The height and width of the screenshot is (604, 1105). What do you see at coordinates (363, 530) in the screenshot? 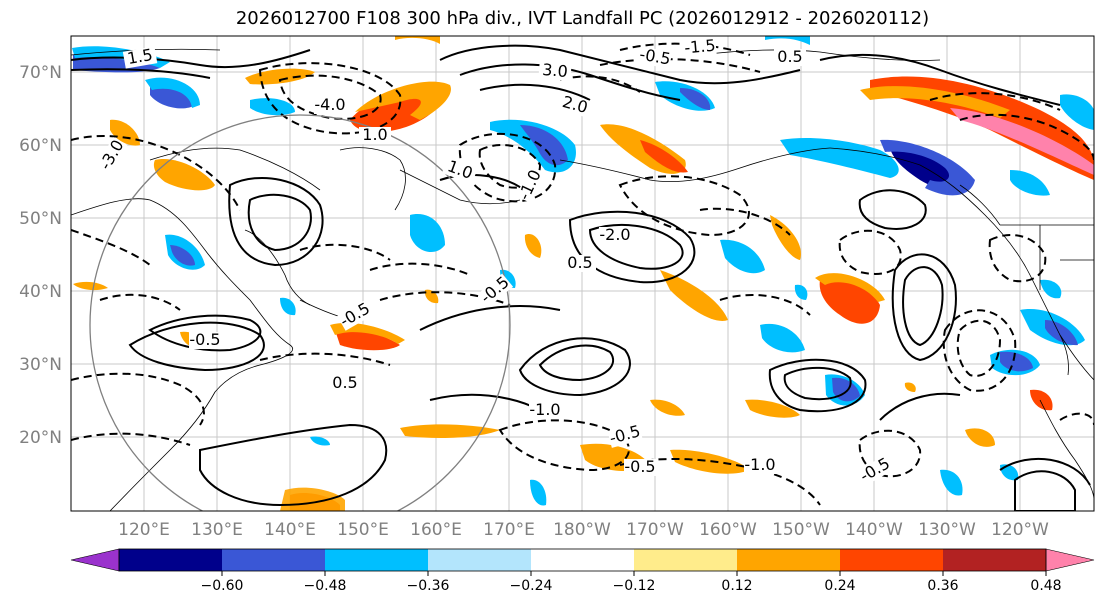
I see `longitude-tick-label: 150°E` at bounding box center [363, 530].